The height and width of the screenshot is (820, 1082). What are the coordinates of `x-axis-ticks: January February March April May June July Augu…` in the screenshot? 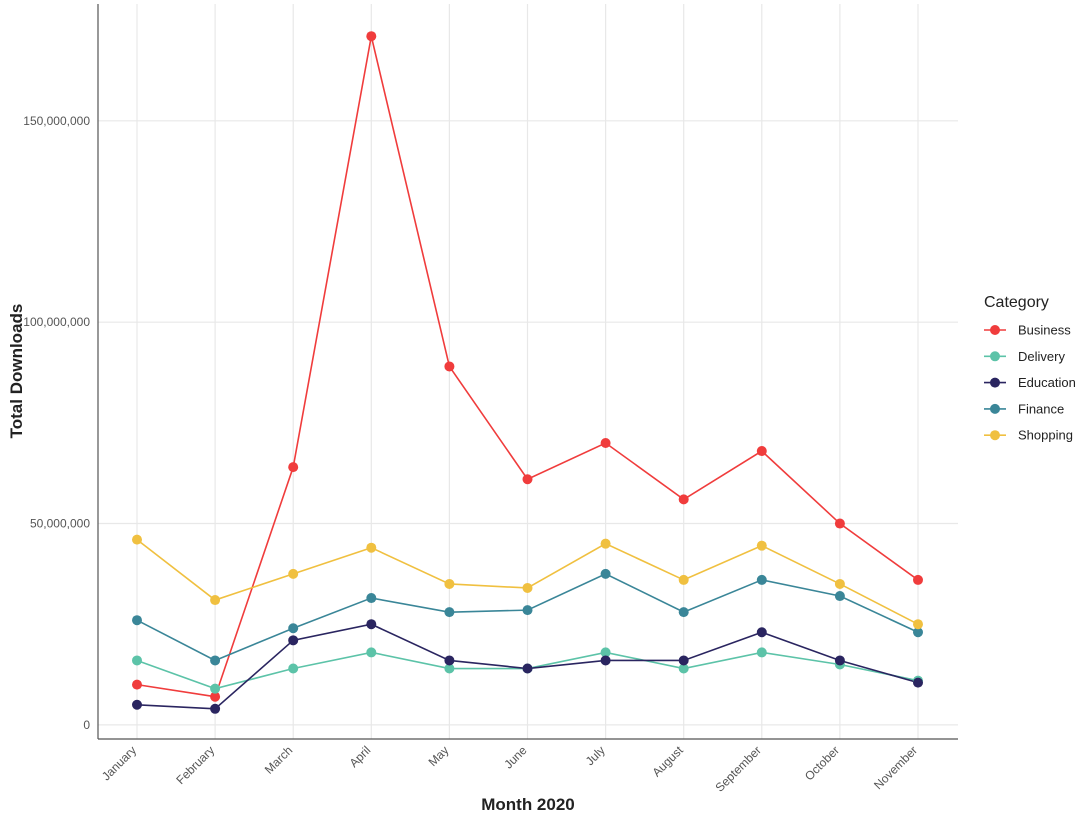 It's located at (509, 769).